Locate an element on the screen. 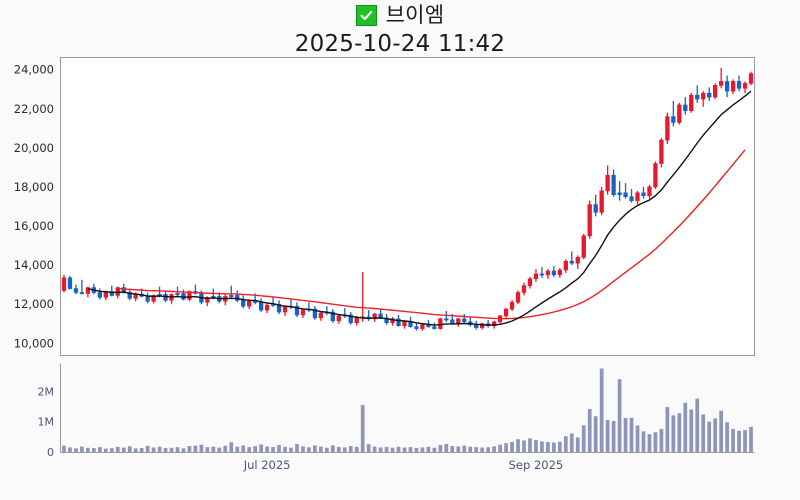  chart-header: 브이엠 2025-10-24 11:42 is located at coordinates (400, 29).